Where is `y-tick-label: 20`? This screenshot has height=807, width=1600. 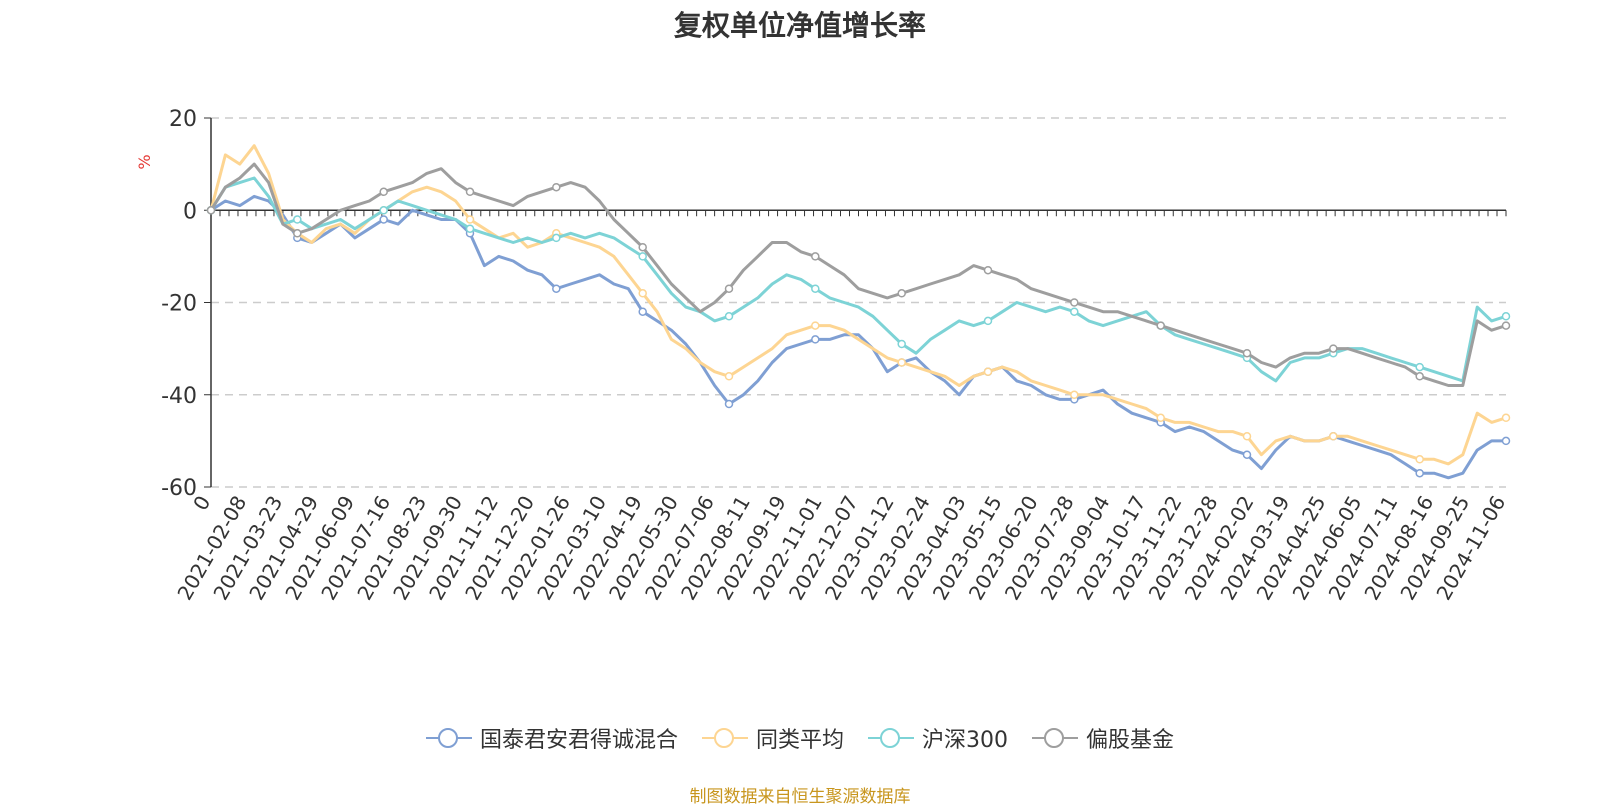
y-tick-label: 20 is located at coordinates (183, 119).